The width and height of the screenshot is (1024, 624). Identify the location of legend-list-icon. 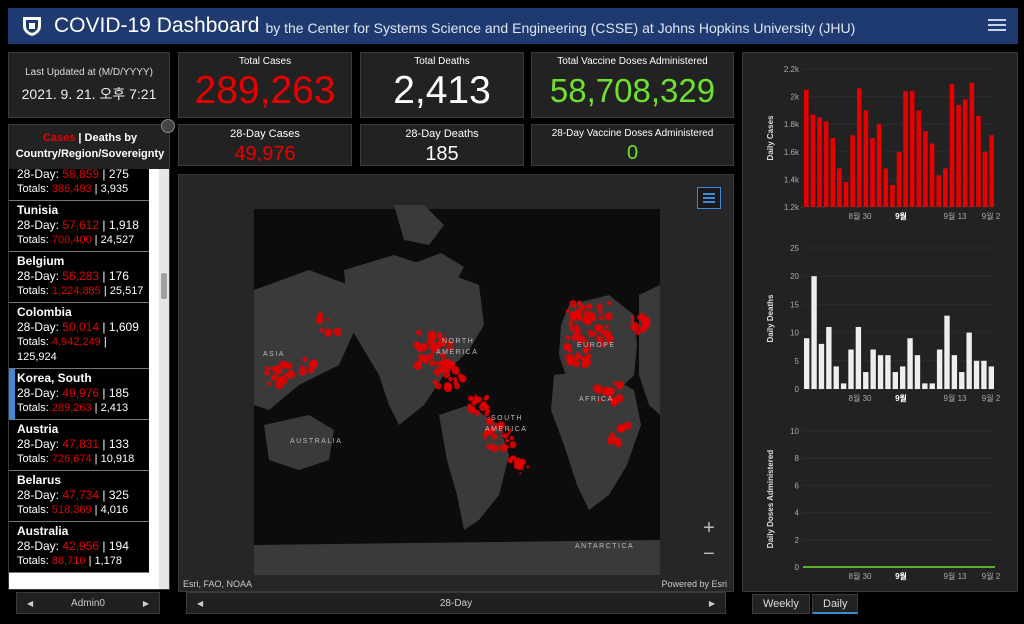
(709, 198).